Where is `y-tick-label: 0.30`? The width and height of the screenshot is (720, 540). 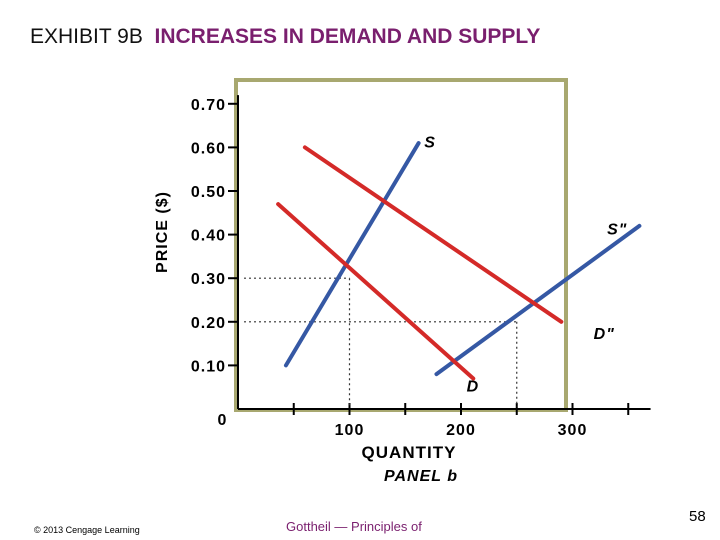
y-tick-label: 0.30 is located at coordinates (208, 279).